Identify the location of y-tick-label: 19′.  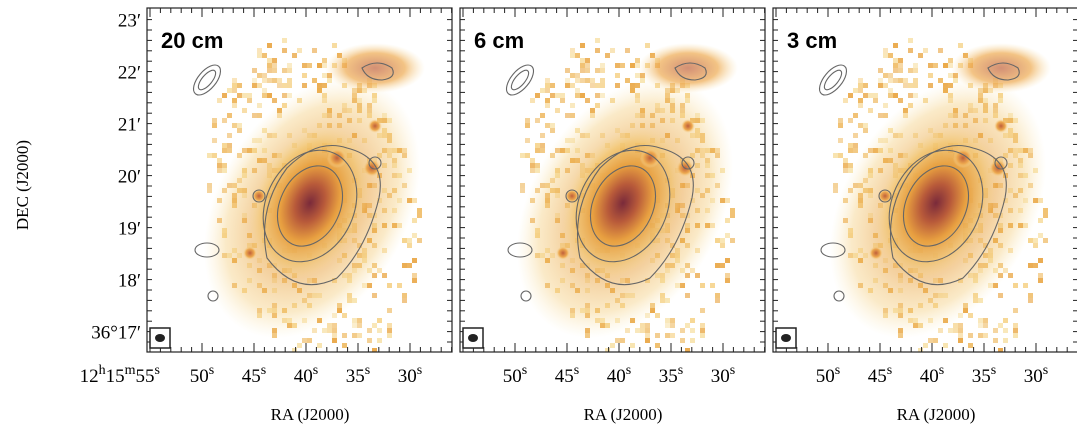
(129, 228).